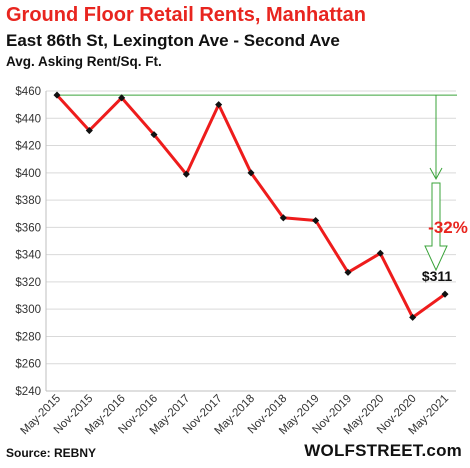 The height and width of the screenshot is (468, 470). I want to click on y-tick-label: $440, so click(28, 119).